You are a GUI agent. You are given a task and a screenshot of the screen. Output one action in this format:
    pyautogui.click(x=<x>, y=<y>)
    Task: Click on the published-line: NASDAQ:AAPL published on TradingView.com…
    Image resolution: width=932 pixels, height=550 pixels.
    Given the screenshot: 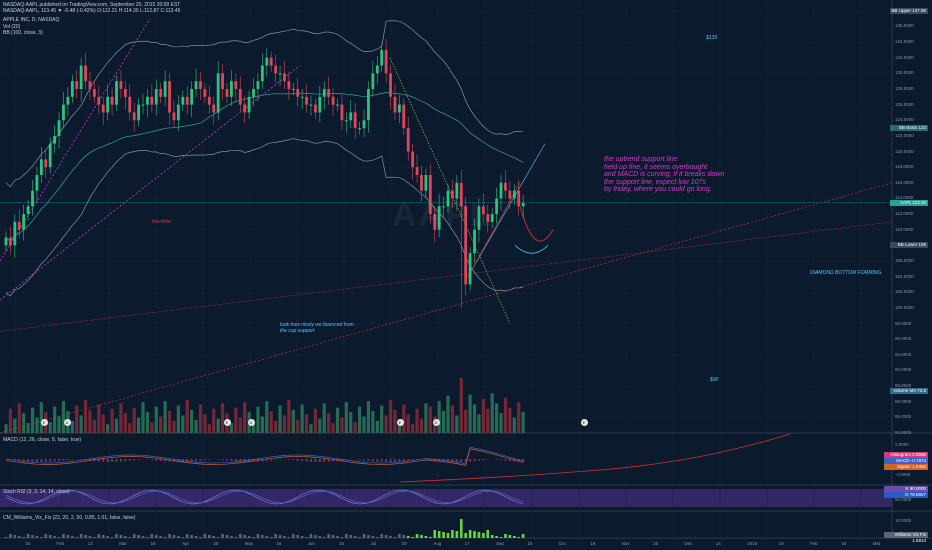 What is the action you would take?
    pyautogui.click(x=92, y=5)
    